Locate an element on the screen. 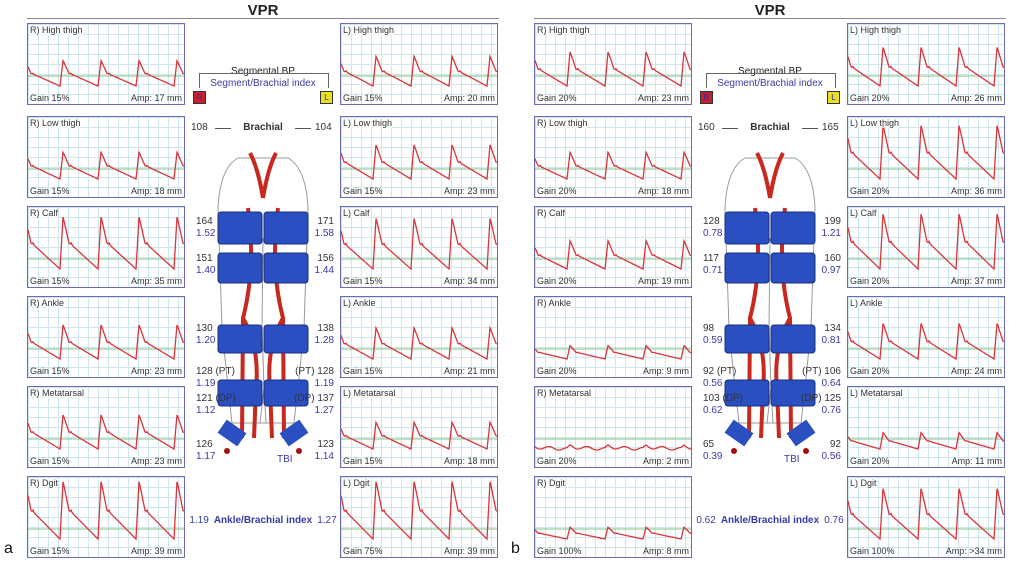 Image resolution: width=1016 pixels, height=568 pixels. segment-left-index: 1.14 is located at coordinates (324, 456).